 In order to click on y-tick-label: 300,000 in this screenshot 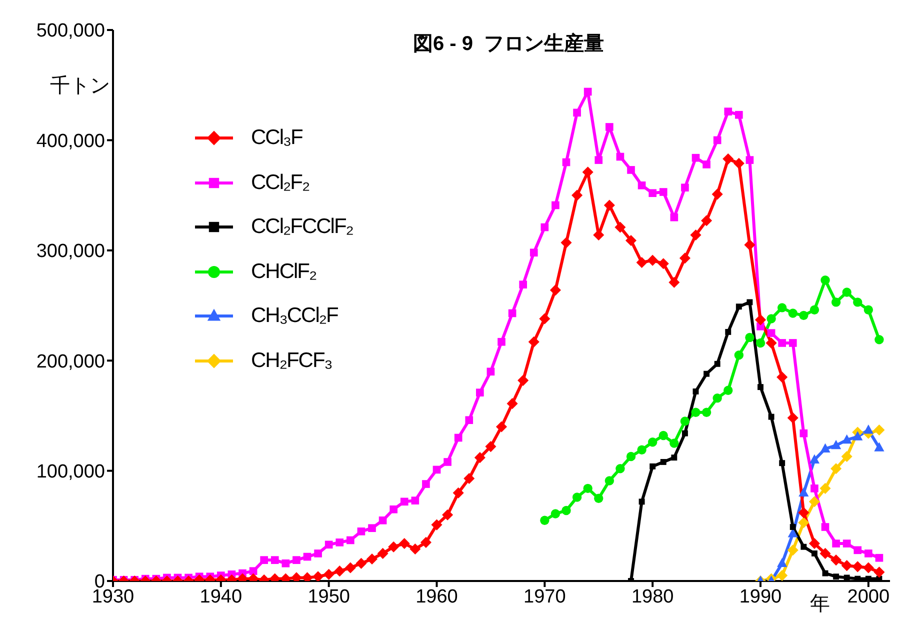, I will do `click(70, 251)`.